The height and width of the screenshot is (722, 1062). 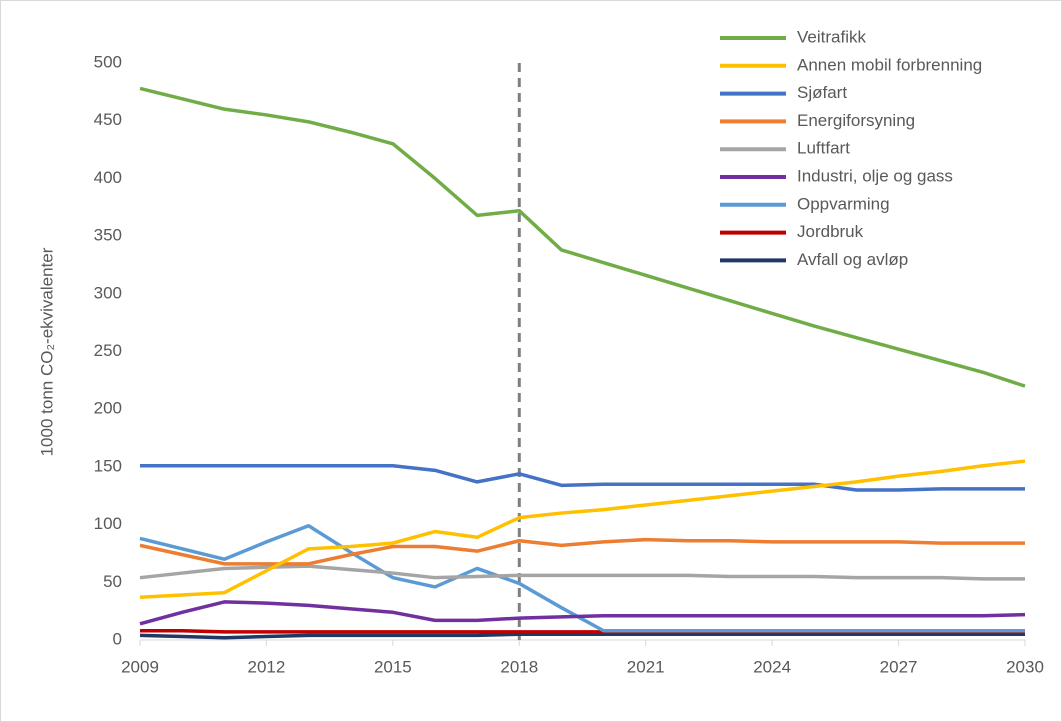 What do you see at coordinates (843, 203) in the screenshot?
I see `legend-label: Oppvarming` at bounding box center [843, 203].